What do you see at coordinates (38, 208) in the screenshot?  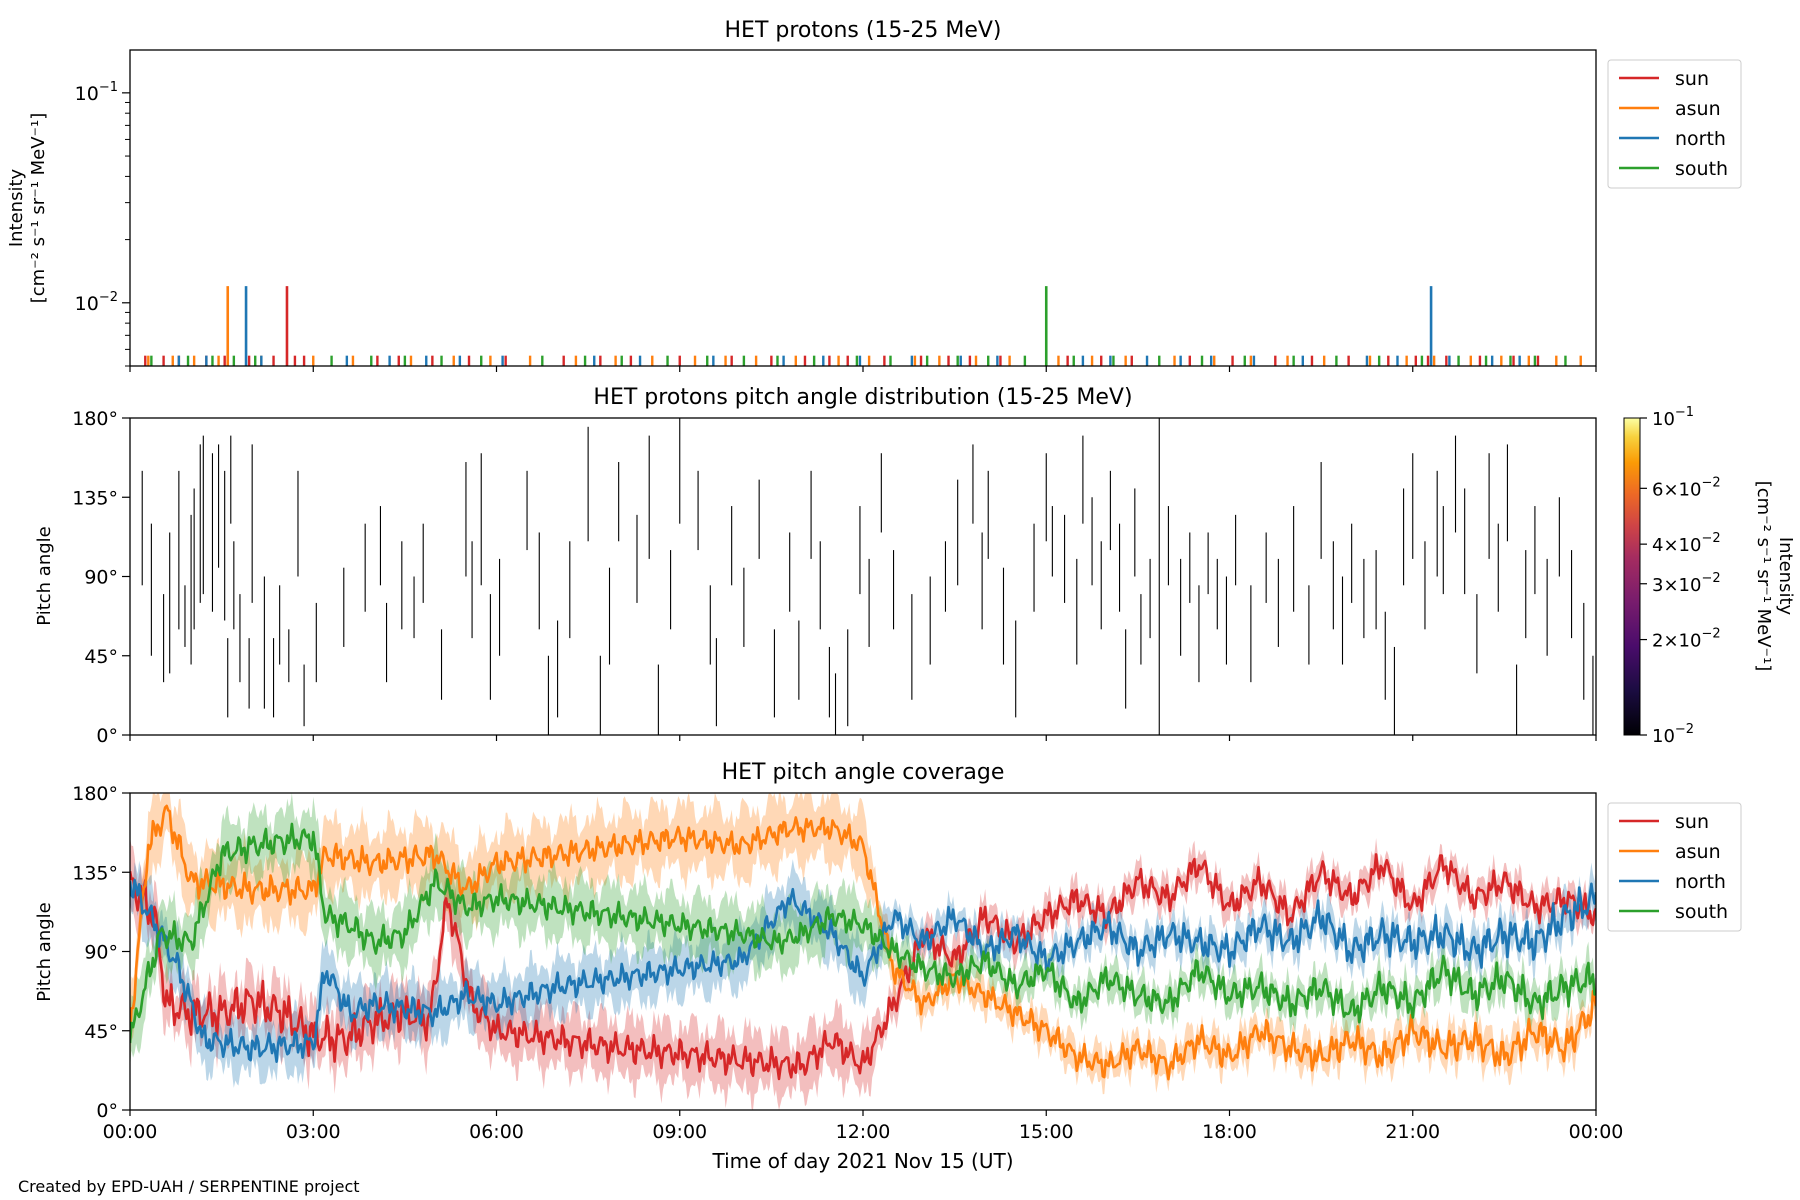 I see `panel1-ylabel-line2: [cm⁻² s⁻¹ sr⁻¹ MeV⁻¹]` at bounding box center [38, 208].